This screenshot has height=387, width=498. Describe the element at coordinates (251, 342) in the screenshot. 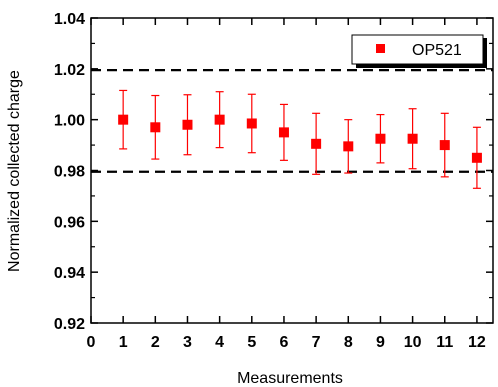

I see `x-tick-label: 5` at that location.